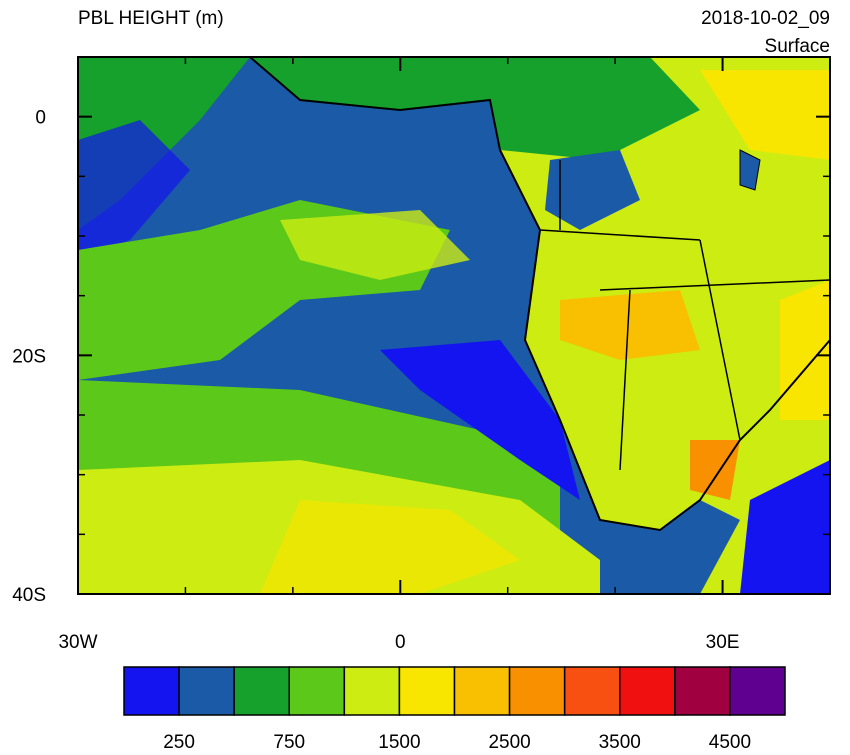 The image size is (850, 755). What do you see at coordinates (765, 18) in the screenshot?
I see `valid-time: 2018-10-02_09` at bounding box center [765, 18].